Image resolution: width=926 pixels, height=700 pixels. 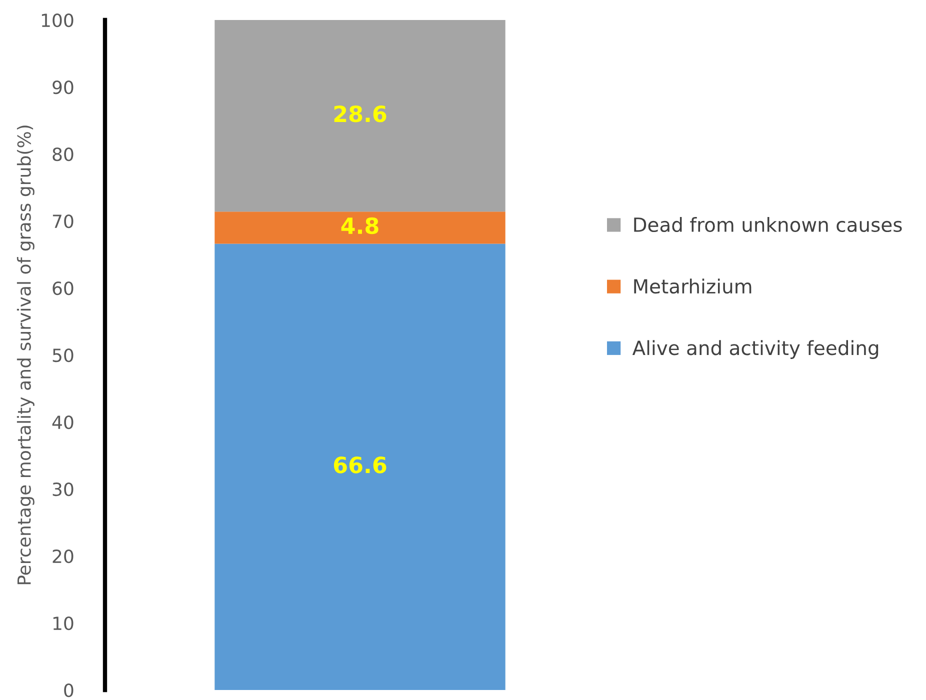 I want to click on y-tick-label: 30, so click(x=63, y=489).